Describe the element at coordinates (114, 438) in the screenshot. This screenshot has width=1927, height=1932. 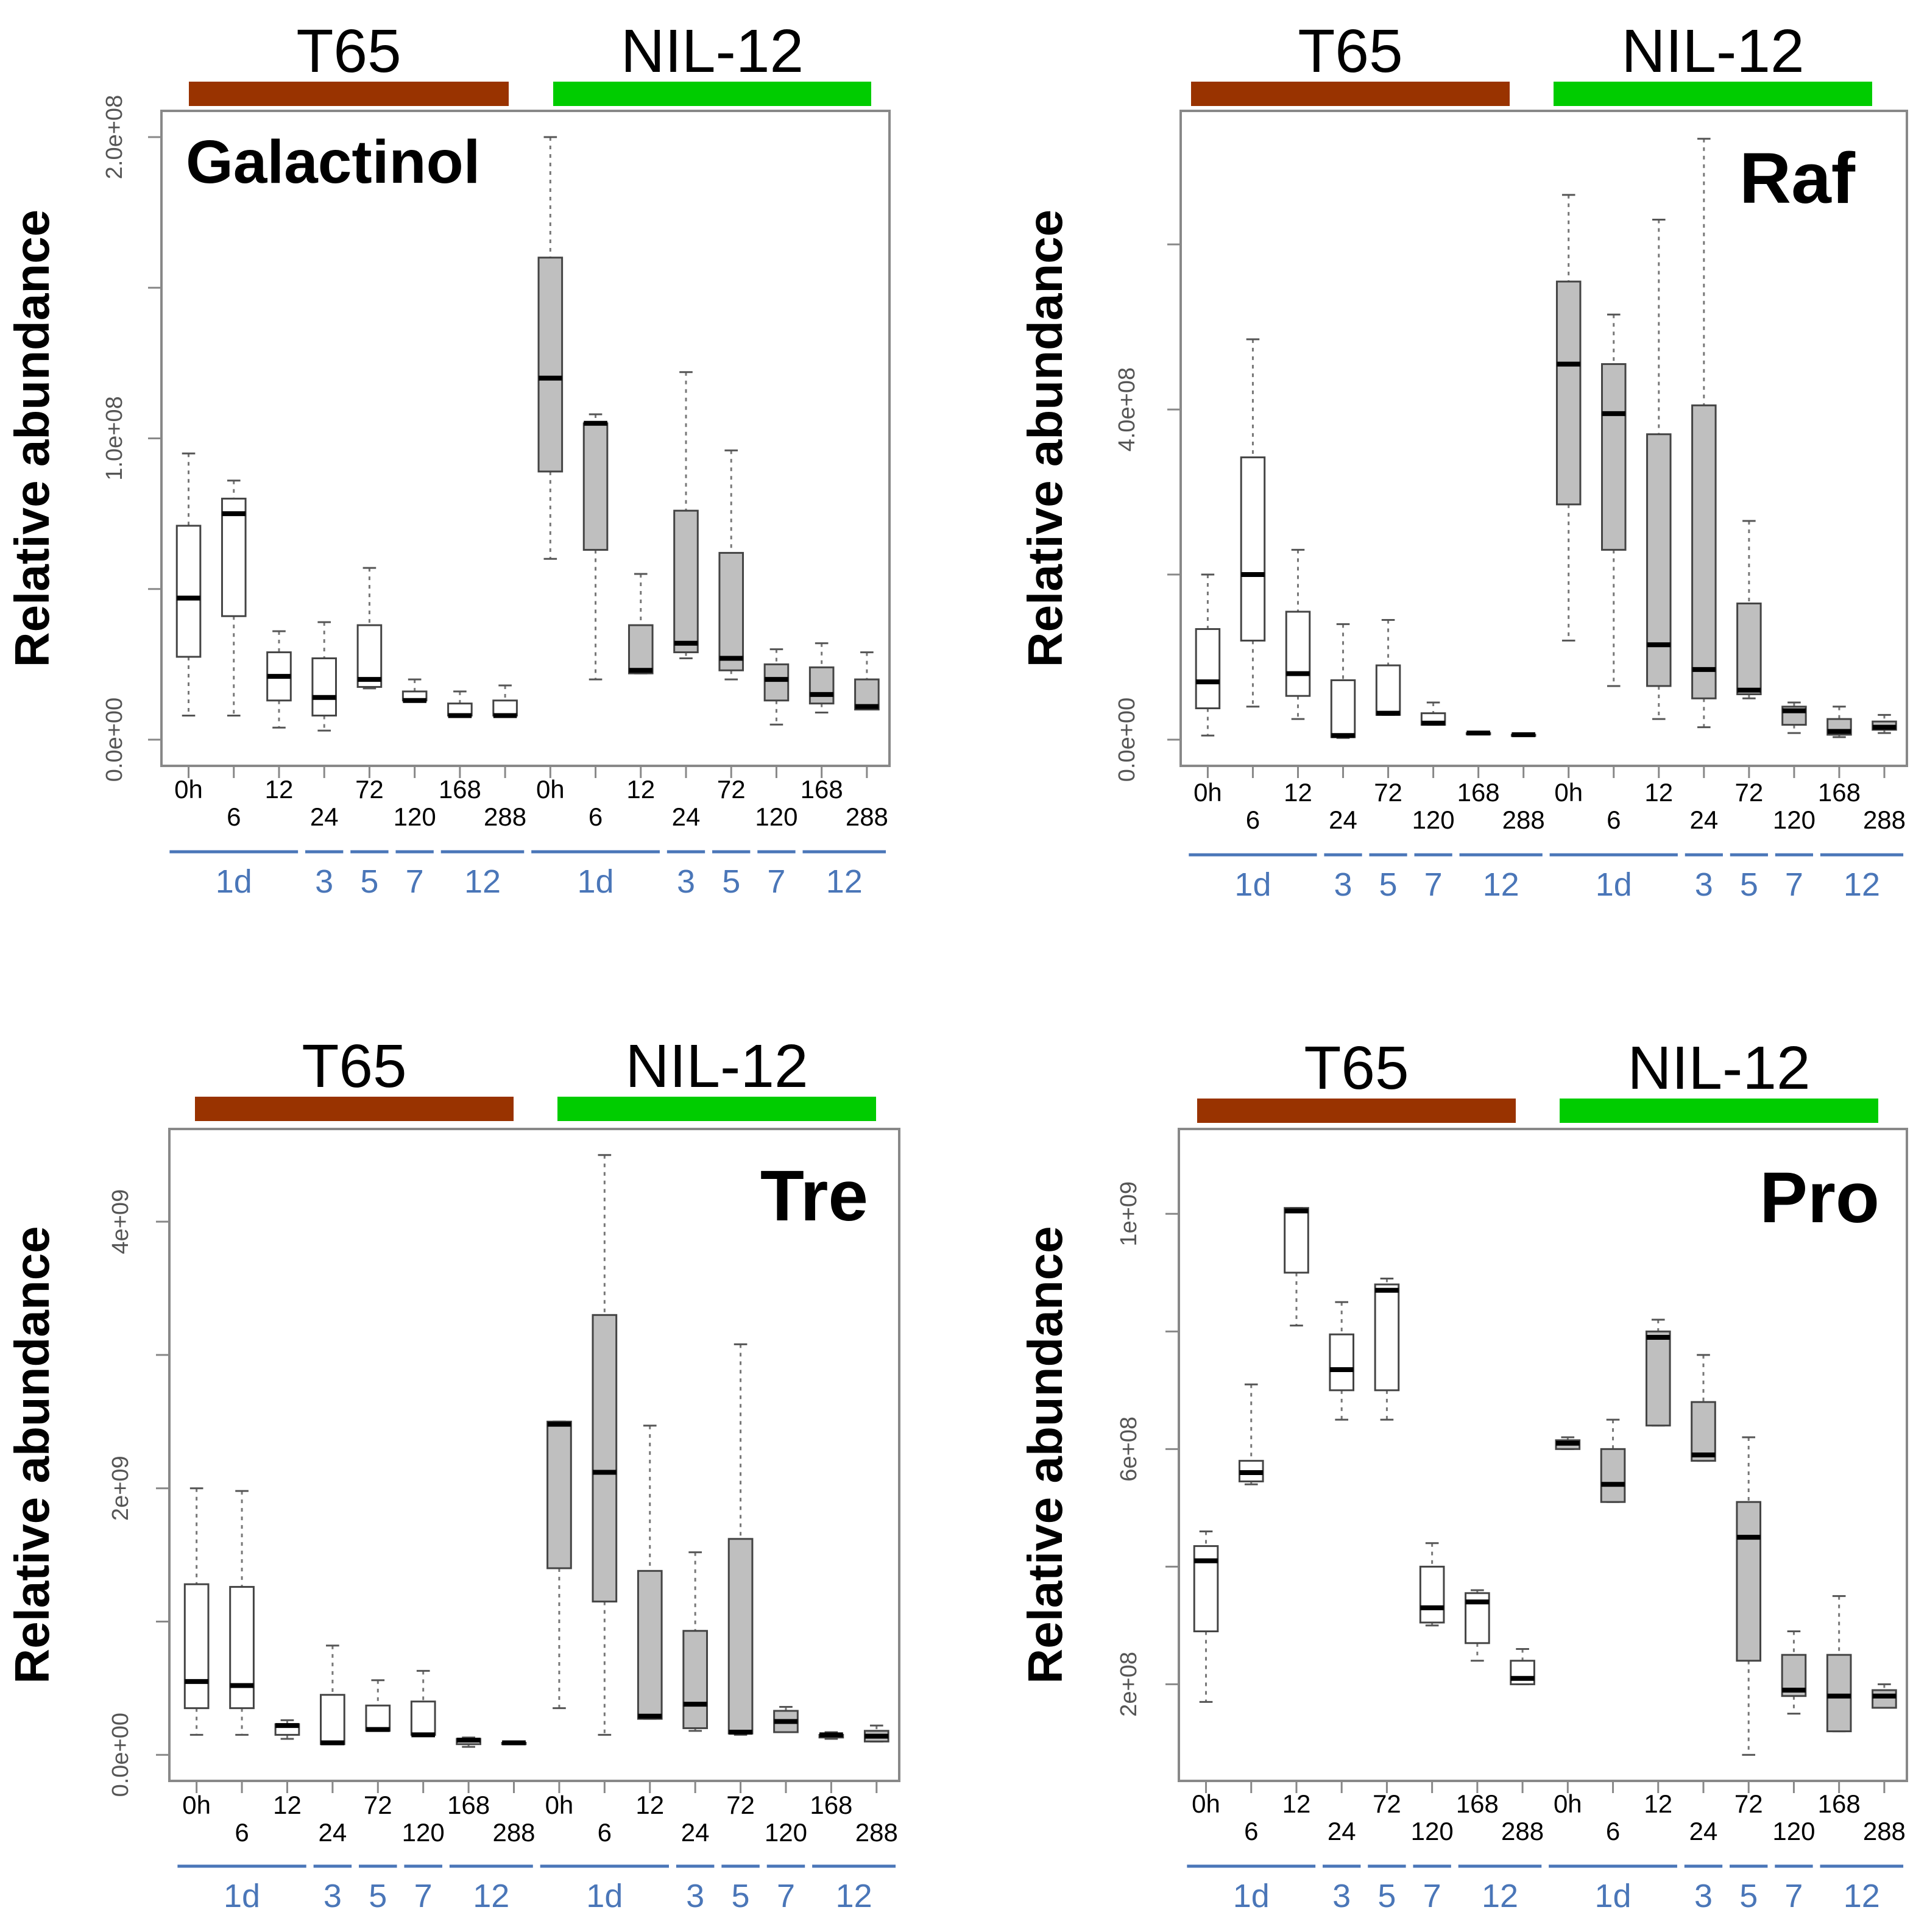
I see `y-tick-label: 1.0e+08` at that location.